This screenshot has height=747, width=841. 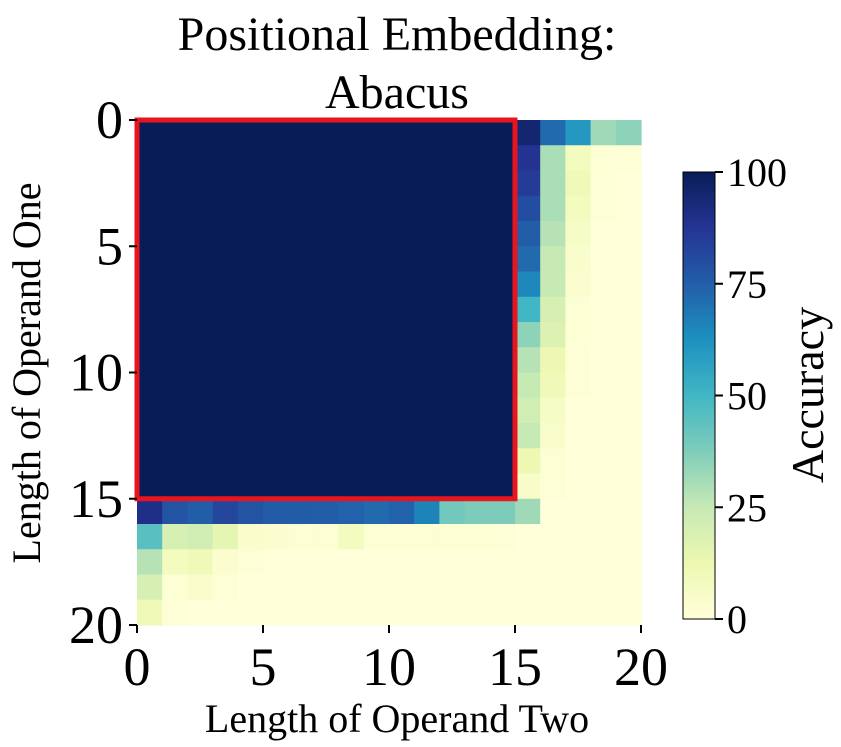 I want to click on y-tick-label: 10, so click(x=96, y=373).